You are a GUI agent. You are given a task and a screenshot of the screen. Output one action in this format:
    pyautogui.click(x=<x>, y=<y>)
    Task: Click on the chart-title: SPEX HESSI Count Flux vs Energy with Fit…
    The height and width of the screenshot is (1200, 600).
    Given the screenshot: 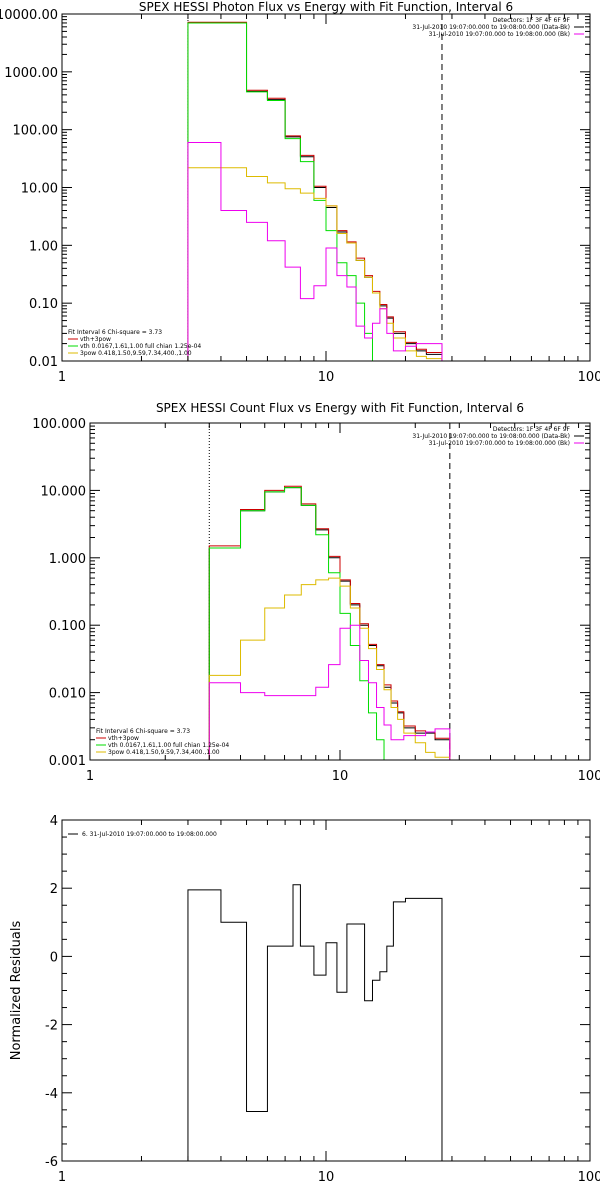 What is the action you would take?
    pyautogui.click(x=340, y=408)
    